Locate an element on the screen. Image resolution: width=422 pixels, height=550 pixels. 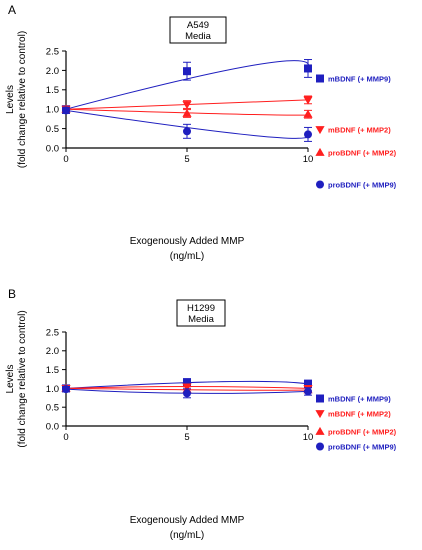
panel-letter: B is located at coordinates (12, 294).